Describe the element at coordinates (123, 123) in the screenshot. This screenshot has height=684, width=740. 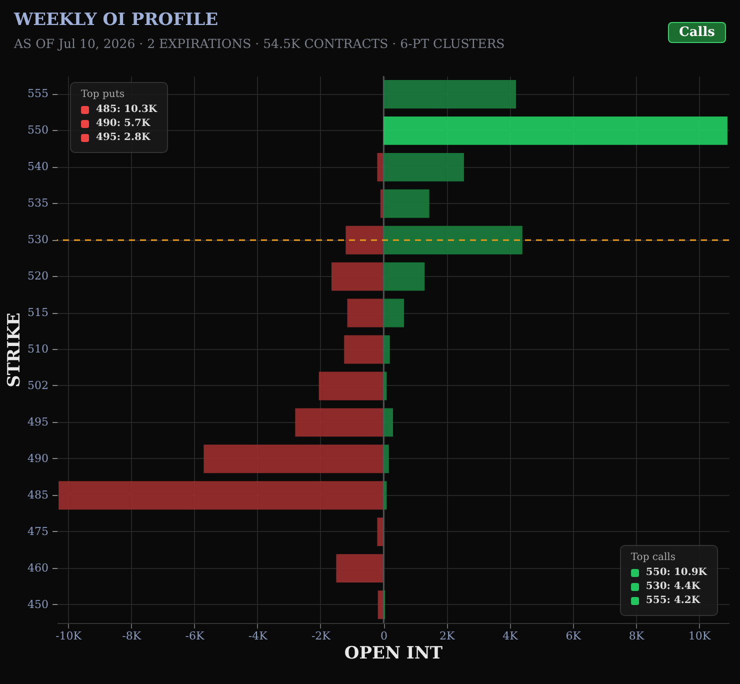
I see `annotation: 490: 5.7K` at that location.